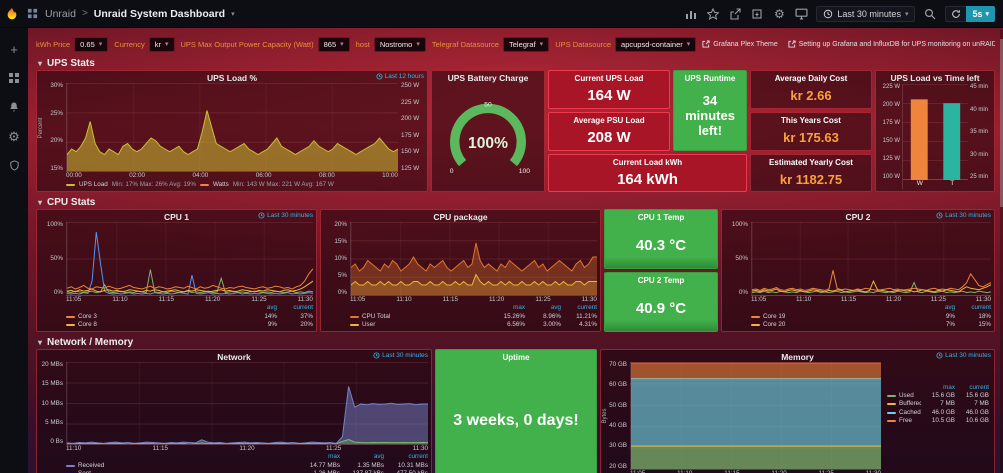 Image resolution: width=1003 pixels, height=473 pixels. I want to click on section-header-network-memory: ▾ Network / Memory, so click(515, 342).